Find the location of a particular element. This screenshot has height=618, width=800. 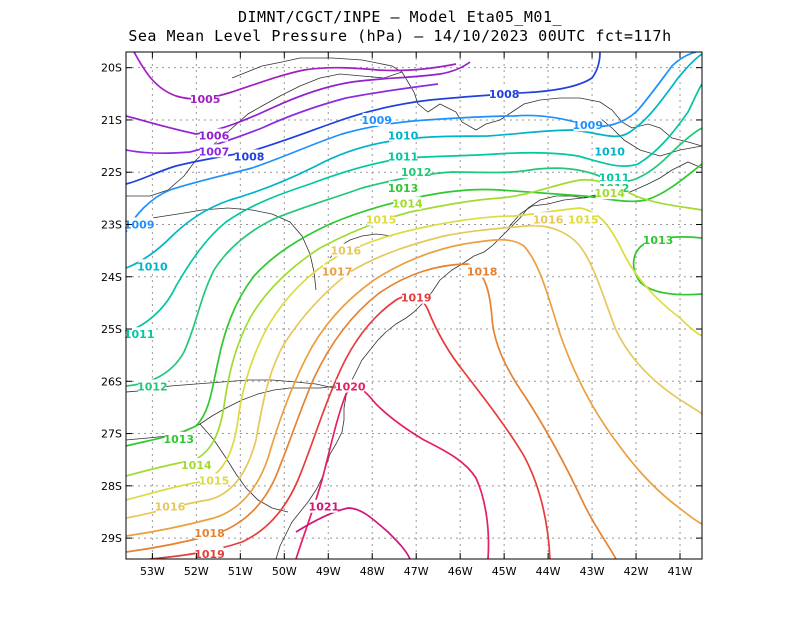

lat-tick-label: 24S is located at coordinates (111, 277).